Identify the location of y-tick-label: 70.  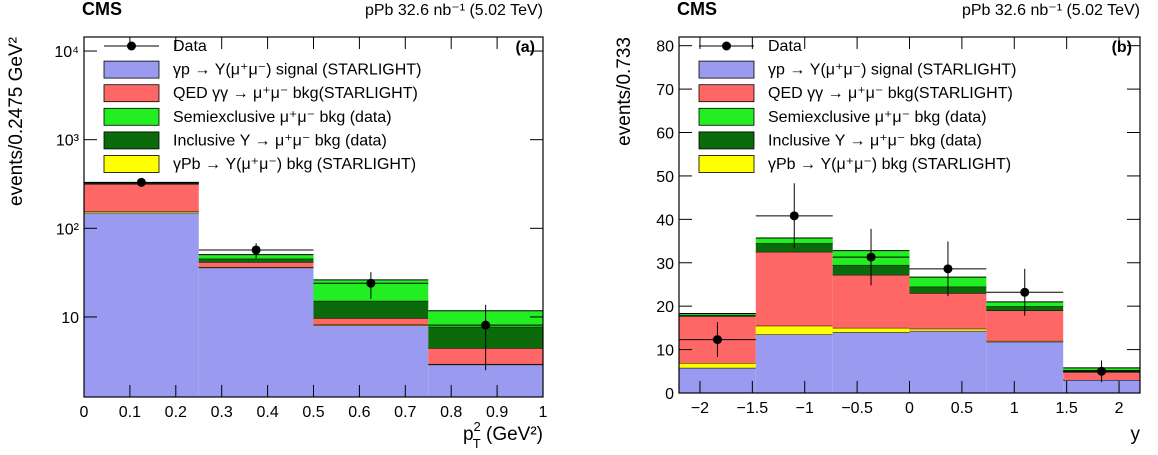
(665, 90).